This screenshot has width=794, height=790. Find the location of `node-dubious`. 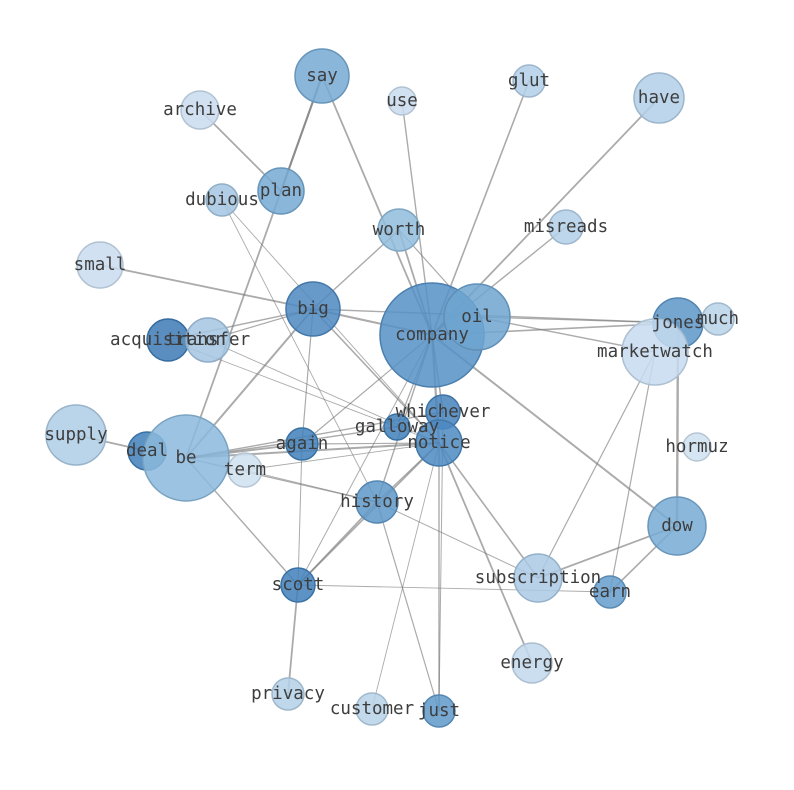

node-dubious is located at coordinates (222, 200).